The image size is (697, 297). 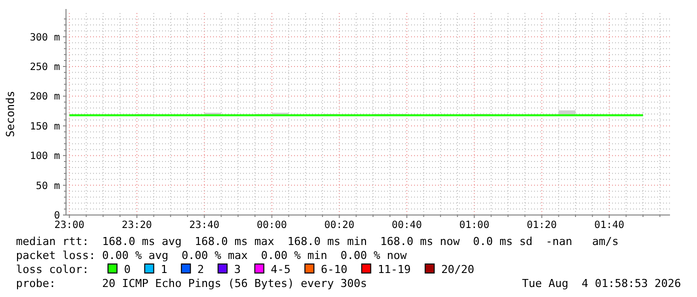 What do you see at coordinates (69, 225) in the screenshot?
I see `x-tick-label: 23:00` at bounding box center [69, 225].